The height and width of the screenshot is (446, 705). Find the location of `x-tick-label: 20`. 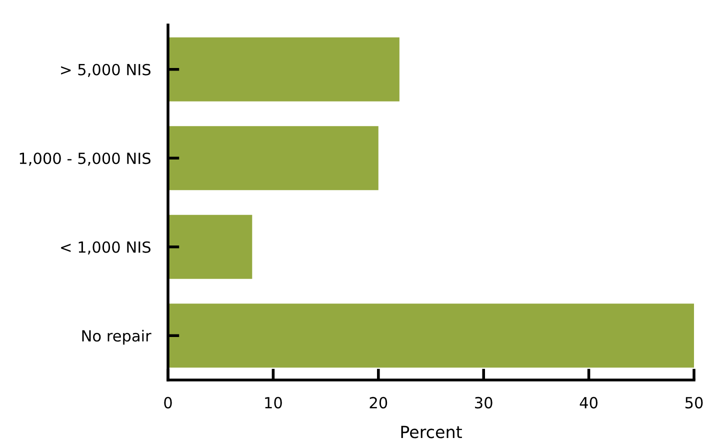

x-tick-label: 20 is located at coordinates (379, 402).